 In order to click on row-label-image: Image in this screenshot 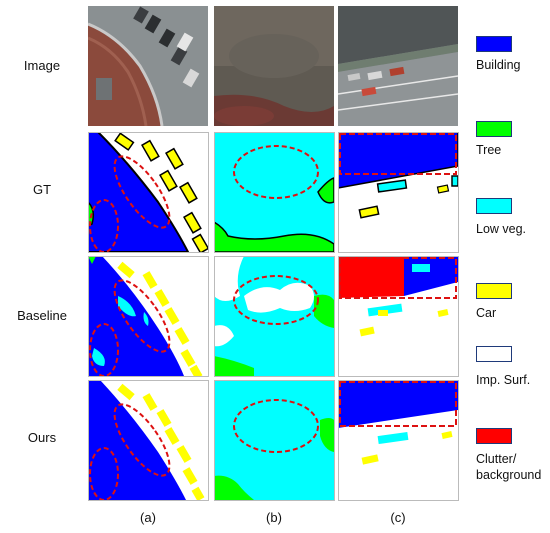, I will do `click(42, 65)`.